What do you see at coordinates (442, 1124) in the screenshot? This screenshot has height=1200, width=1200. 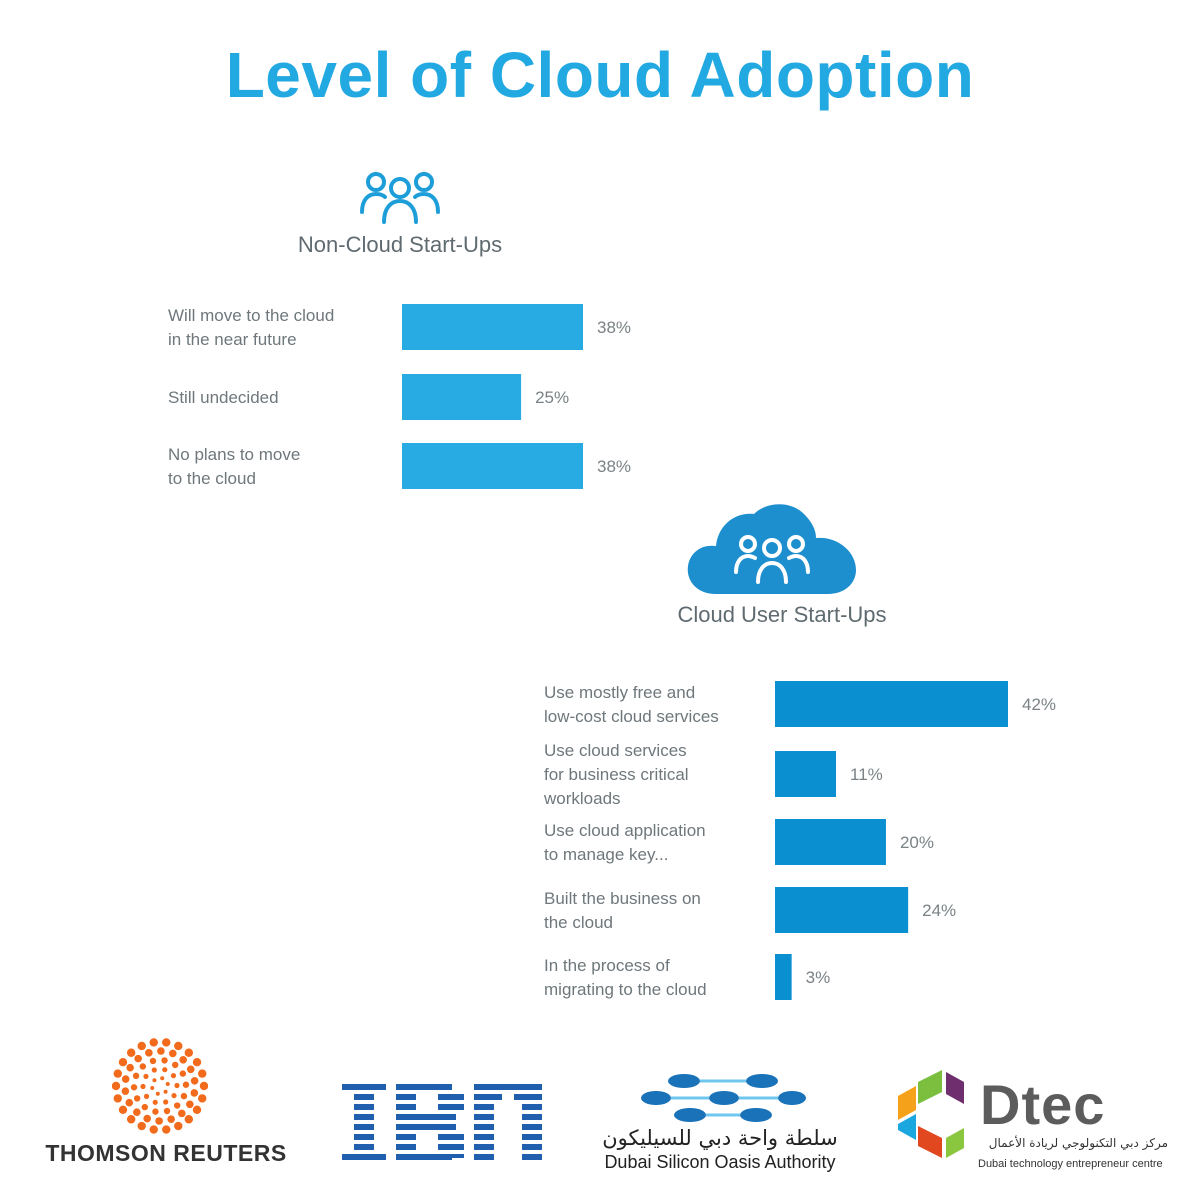 I see `ibm-logo` at bounding box center [442, 1124].